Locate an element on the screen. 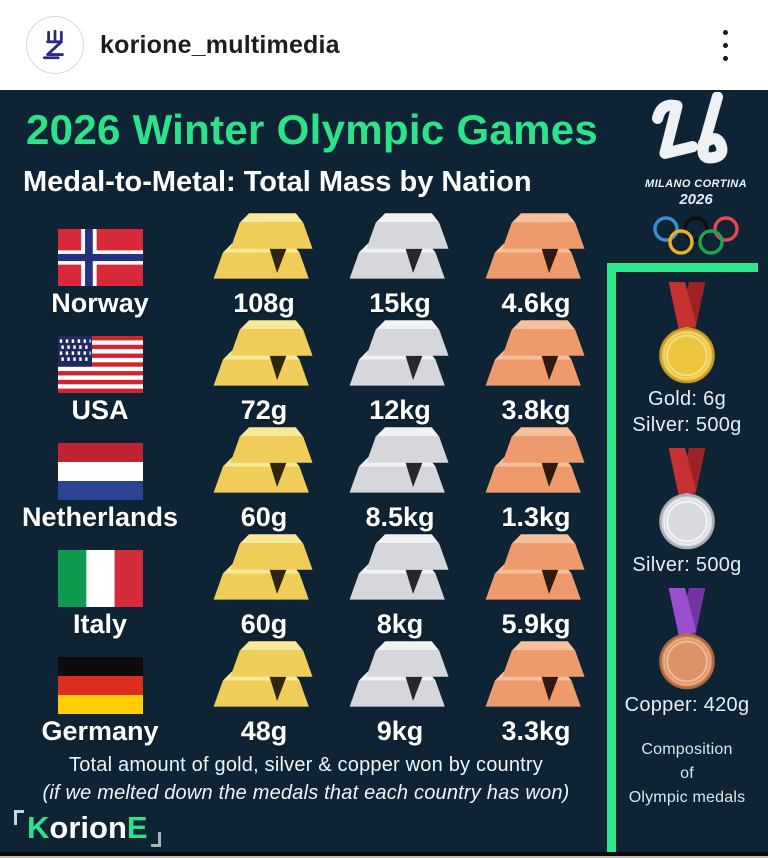 The height and width of the screenshot is (858, 768). silver-mass-value: 12kg is located at coordinates (400, 410).